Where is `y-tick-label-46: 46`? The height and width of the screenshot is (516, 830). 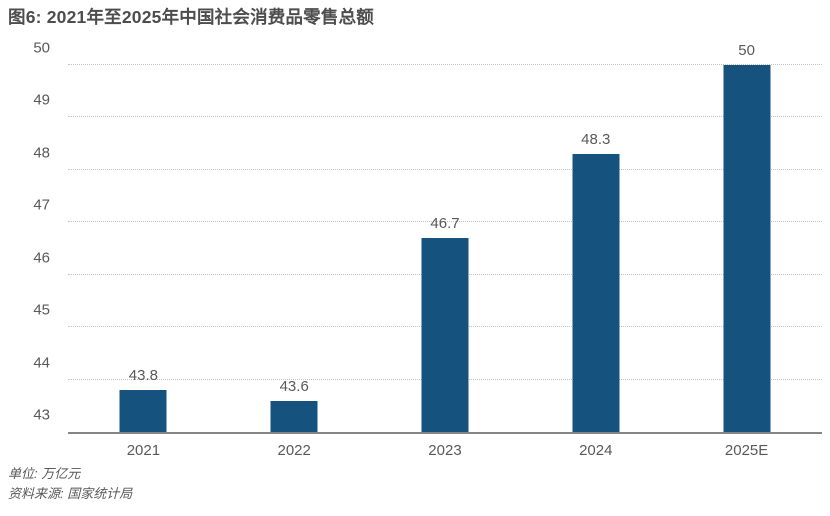 y-tick-label-46: 46 is located at coordinates (41, 258).